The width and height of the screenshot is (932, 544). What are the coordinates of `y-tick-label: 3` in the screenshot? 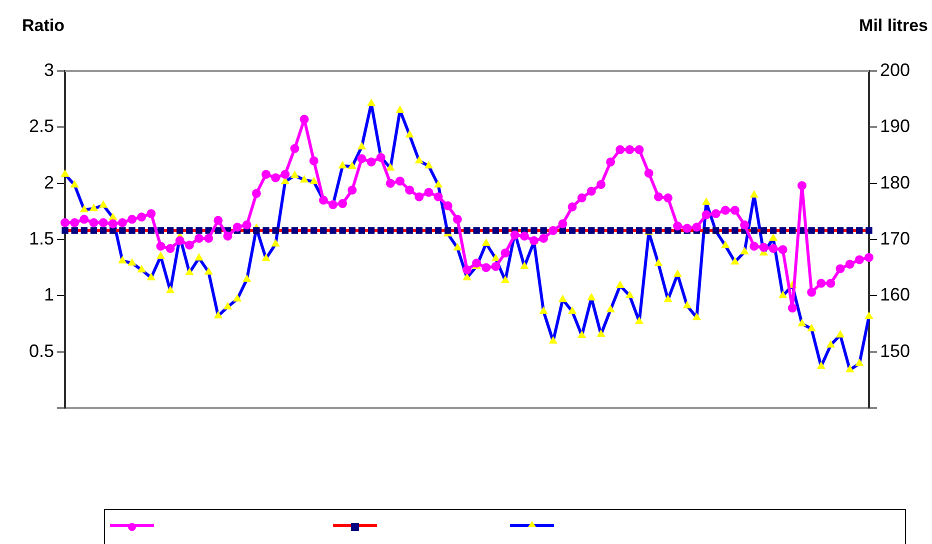 It's located at (49, 70).